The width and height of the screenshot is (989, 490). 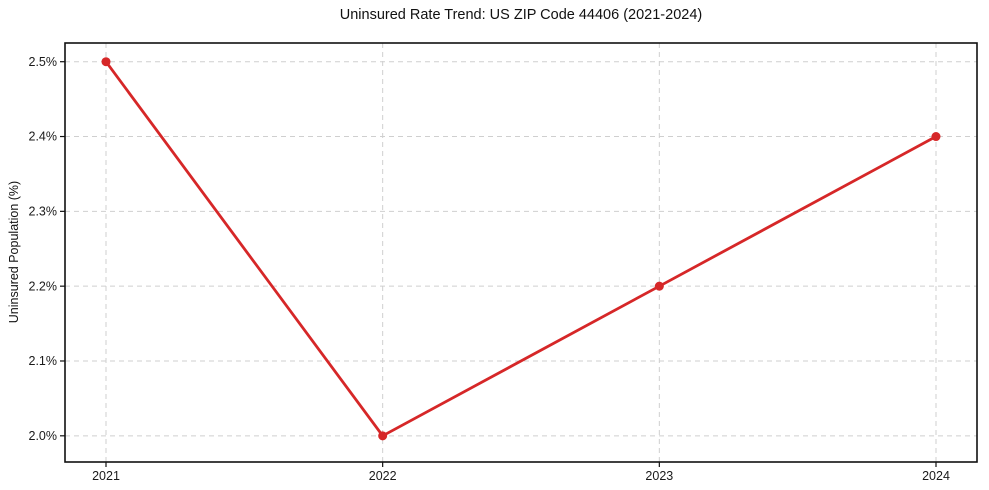 What do you see at coordinates (14, 252) in the screenshot?
I see `y-axis-label: Uninsured Population (%)` at bounding box center [14, 252].